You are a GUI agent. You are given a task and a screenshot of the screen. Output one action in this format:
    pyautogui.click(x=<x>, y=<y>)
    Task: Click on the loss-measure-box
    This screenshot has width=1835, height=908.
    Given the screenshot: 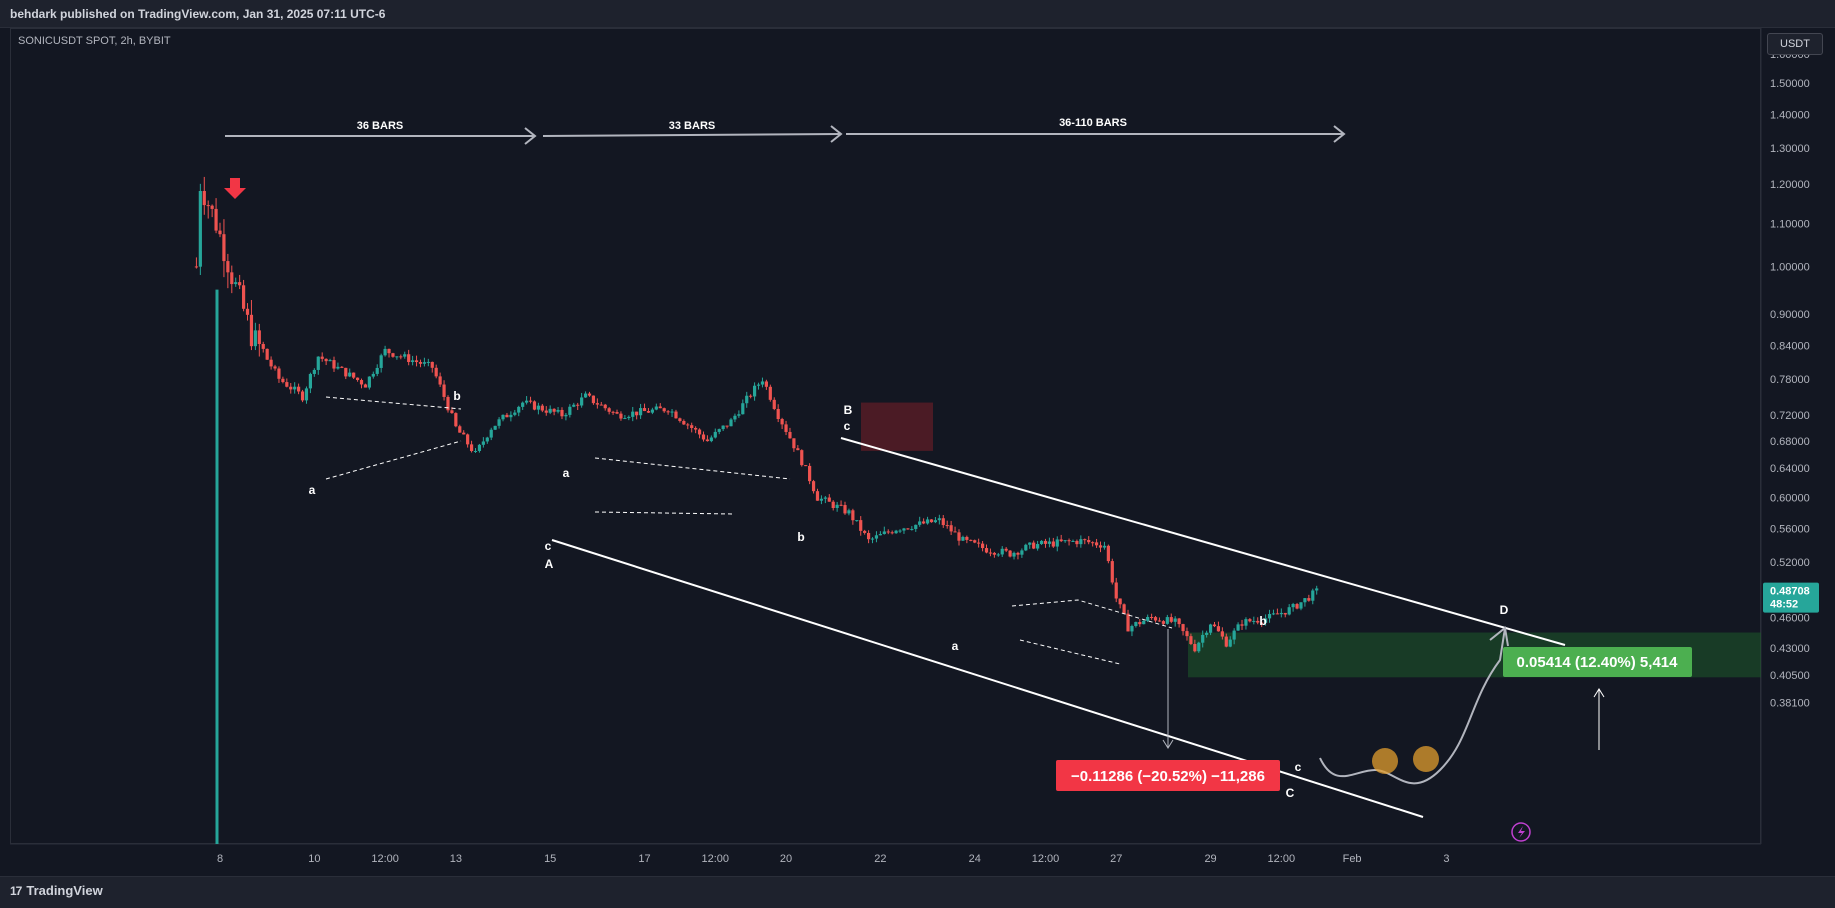 What is the action you would take?
    pyautogui.click(x=1168, y=775)
    